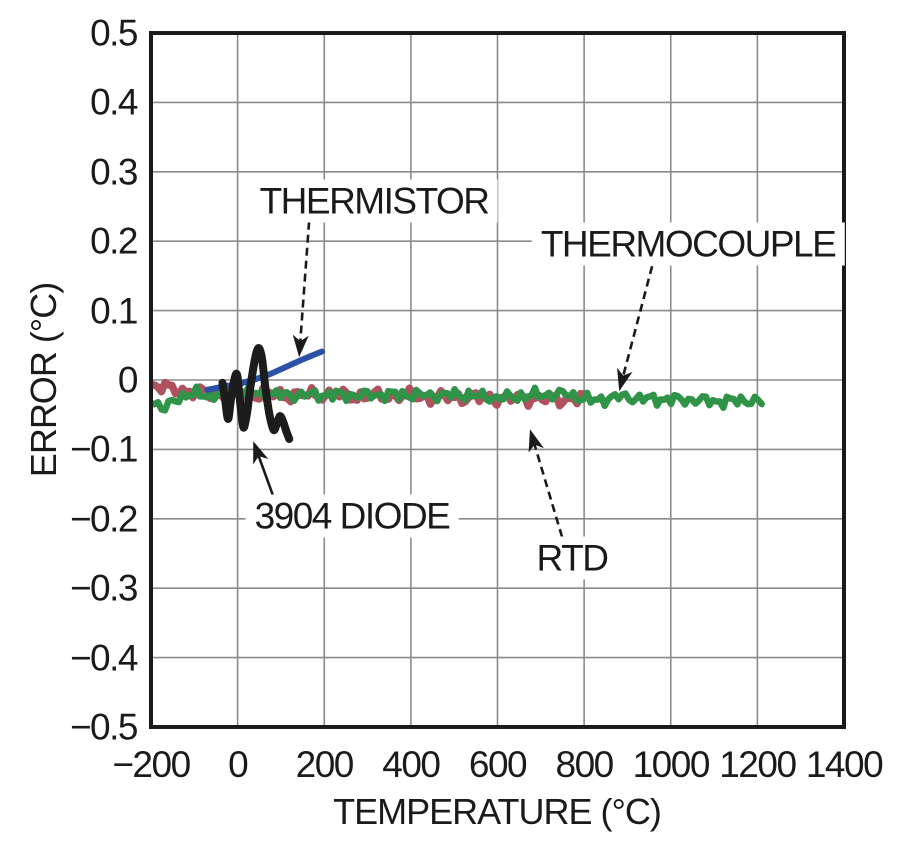  What do you see at coordinates (114, 172) in the screenshot?
I see `y-tick-label: 0.3` at bounding box center [114, 172].